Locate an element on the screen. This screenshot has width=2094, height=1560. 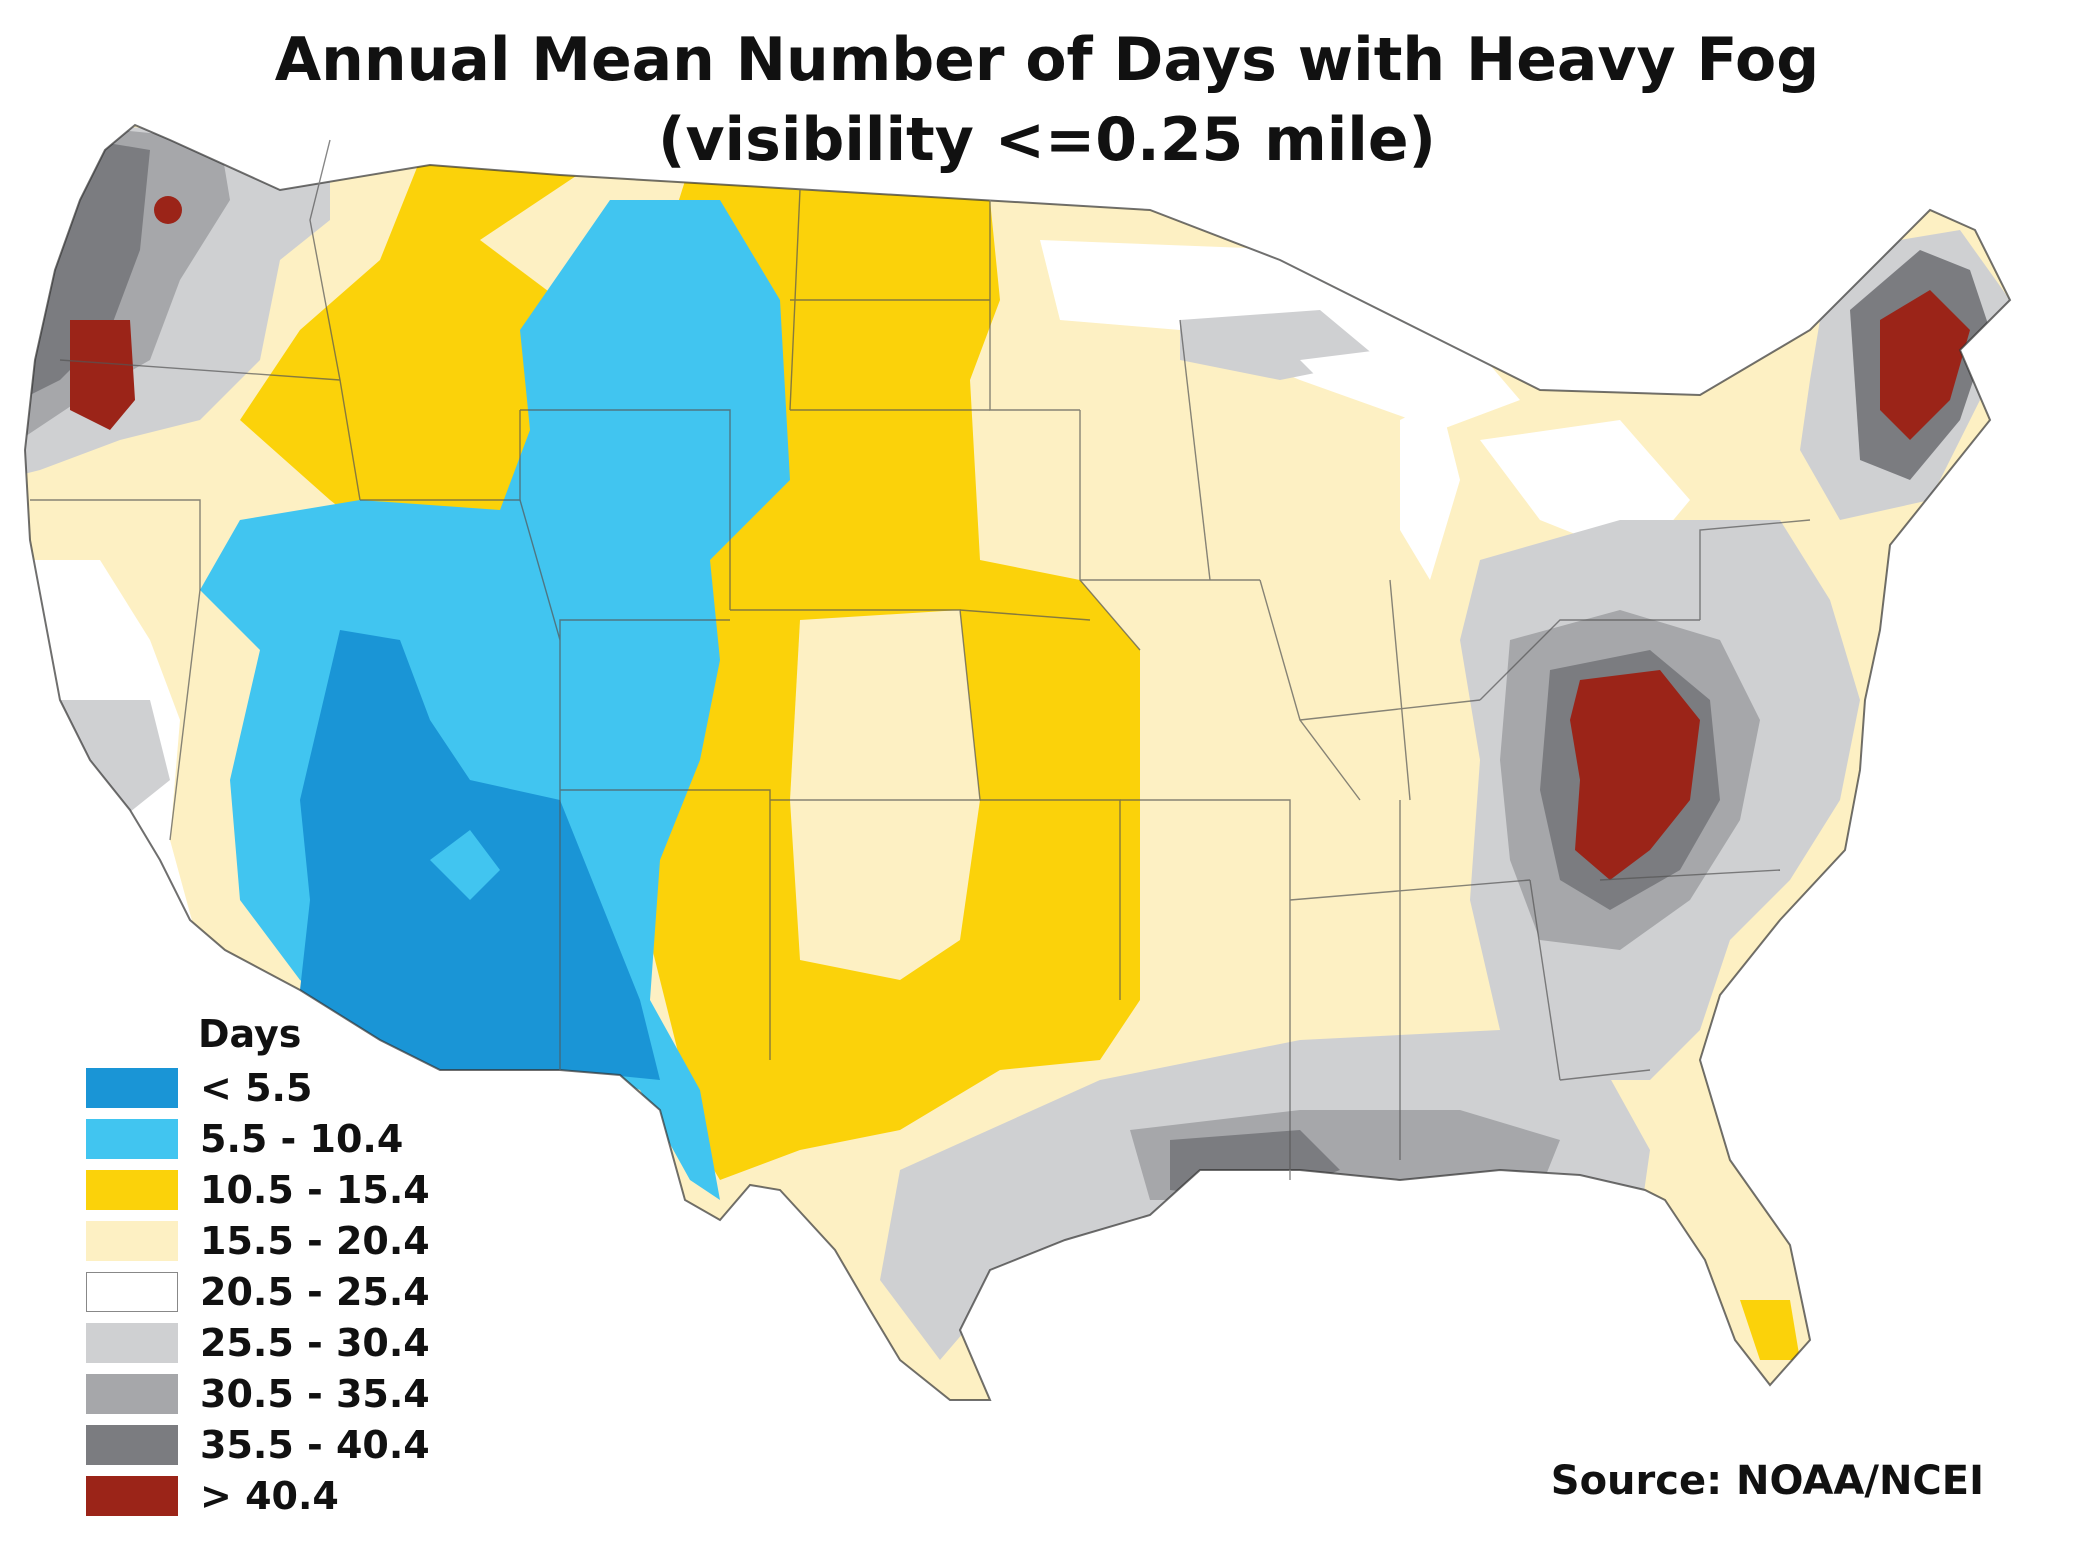
legend-item: 25.5 - 30.4 is located at coordinates (258, 1342).